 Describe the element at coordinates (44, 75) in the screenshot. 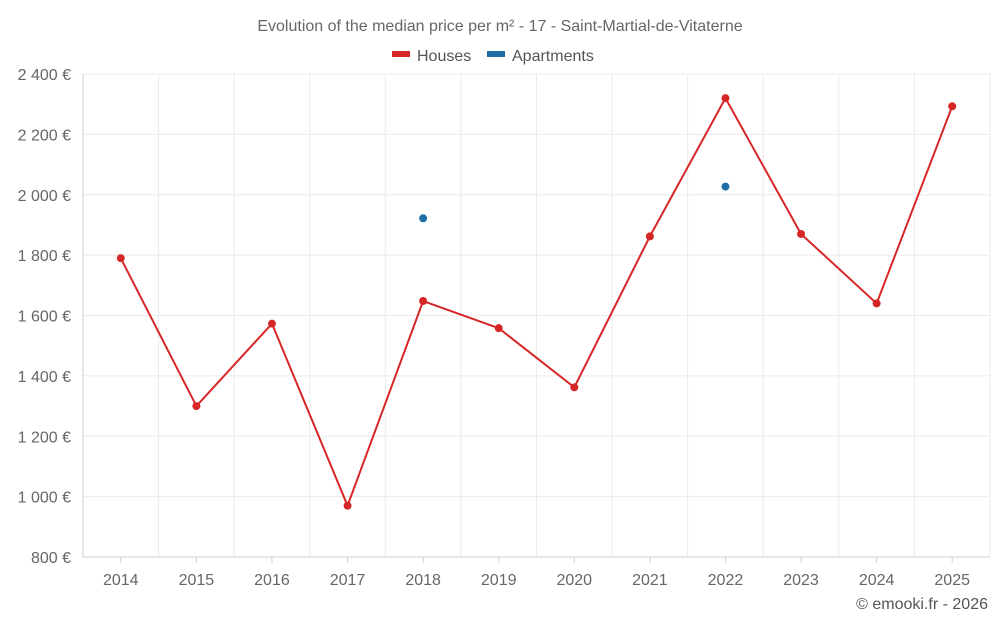

I see `y-tick-label: 2 400 €` at that location.